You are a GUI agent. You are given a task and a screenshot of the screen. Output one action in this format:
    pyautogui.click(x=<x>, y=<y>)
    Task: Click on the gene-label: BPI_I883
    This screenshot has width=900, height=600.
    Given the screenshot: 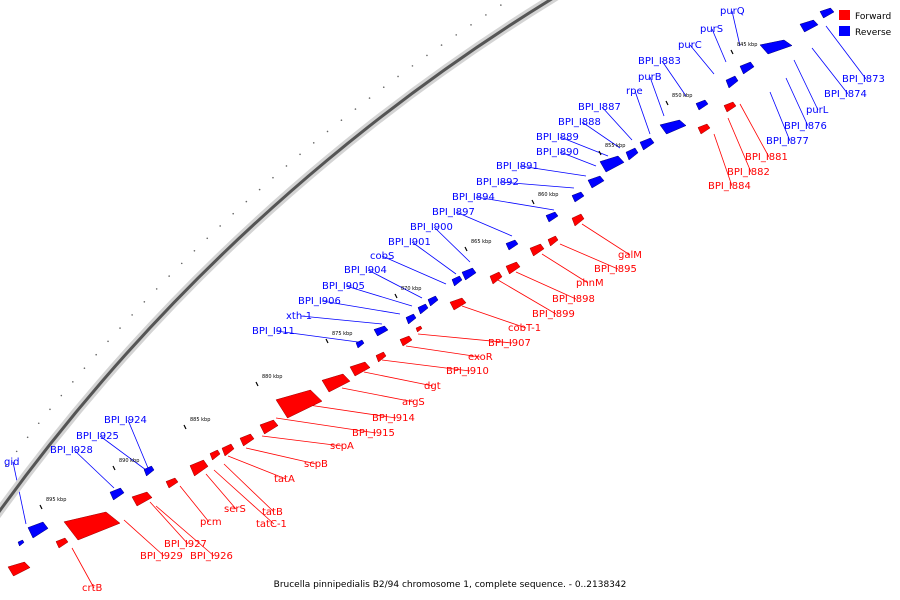 What is the action you would take?
    pyautogui.click(x=659, y=61)
    